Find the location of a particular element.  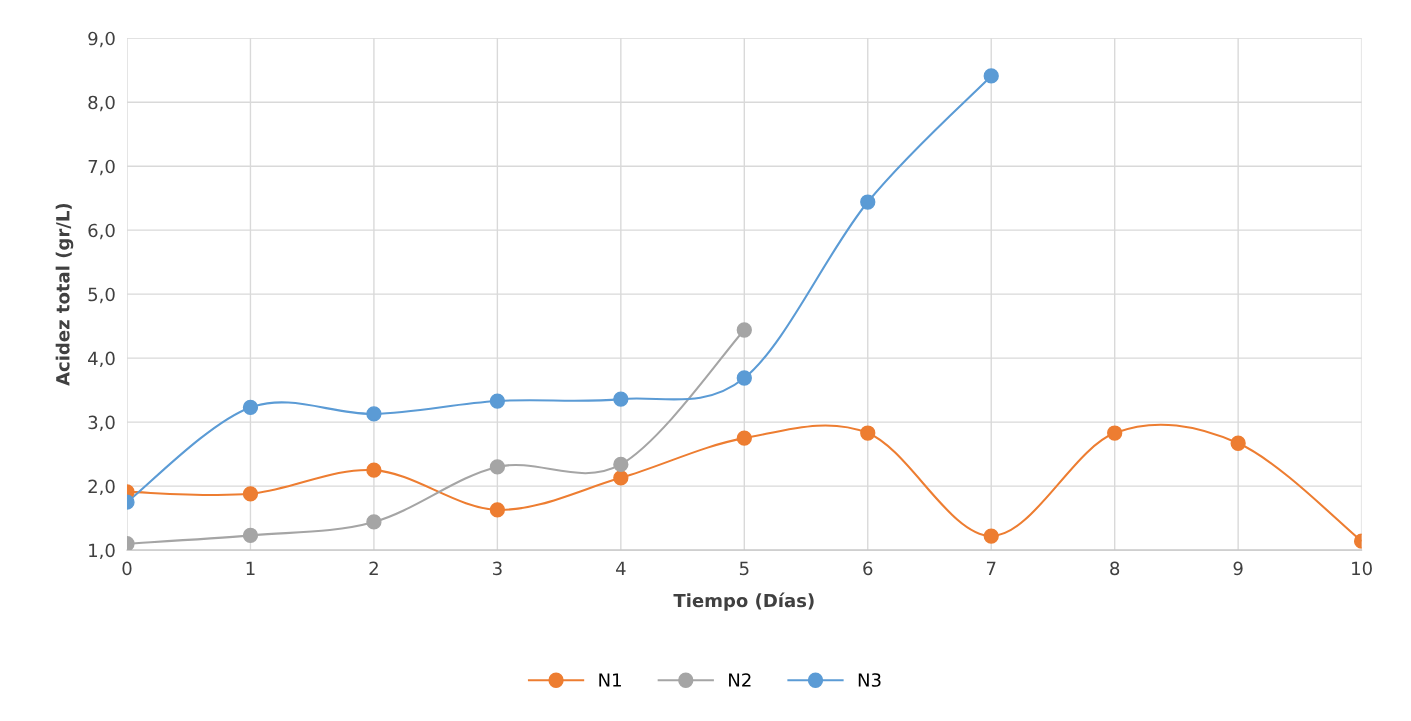

y-tick-label: 7,0 is located at coordinates (101, 167).